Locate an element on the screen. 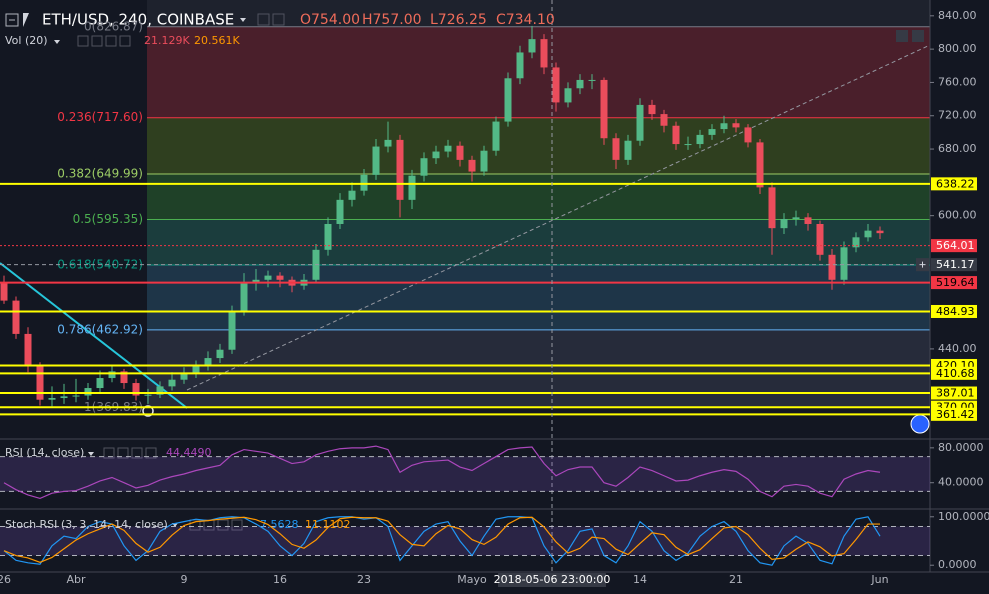  collapse-icon is located at coordinates (12, 20).